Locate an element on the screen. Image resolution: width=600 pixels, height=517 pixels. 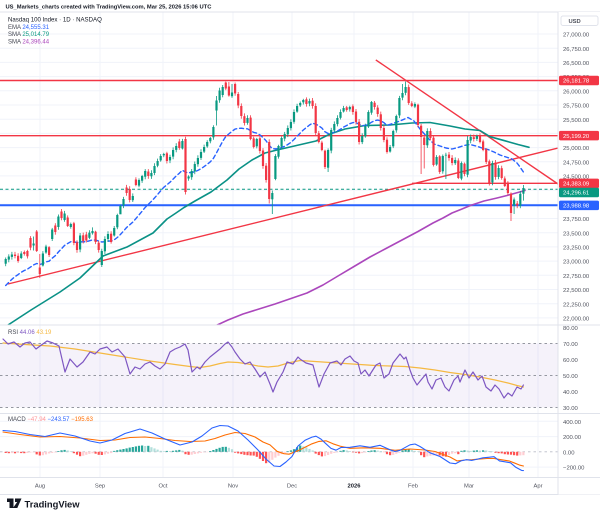
svg-text: 400.00 is located at coordinates (572, 423).